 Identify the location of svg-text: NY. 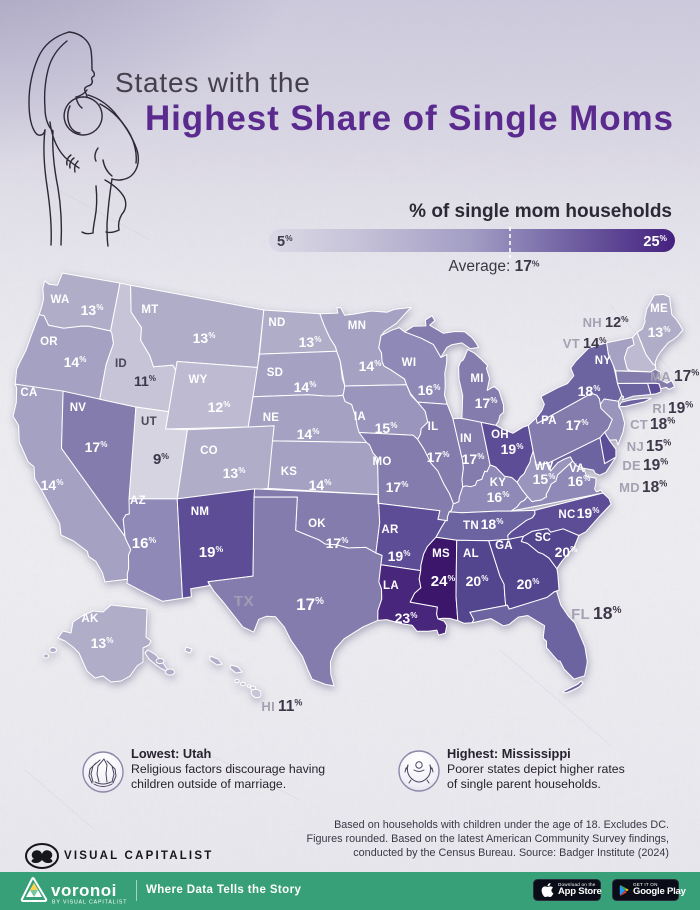
(603, 361).